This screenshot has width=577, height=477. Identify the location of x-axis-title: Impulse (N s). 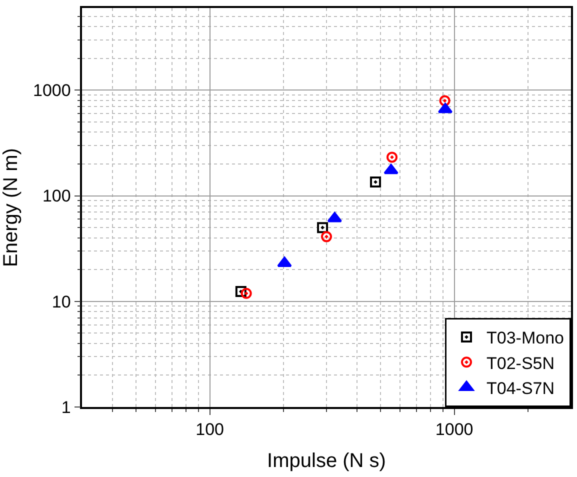
(326, 461).